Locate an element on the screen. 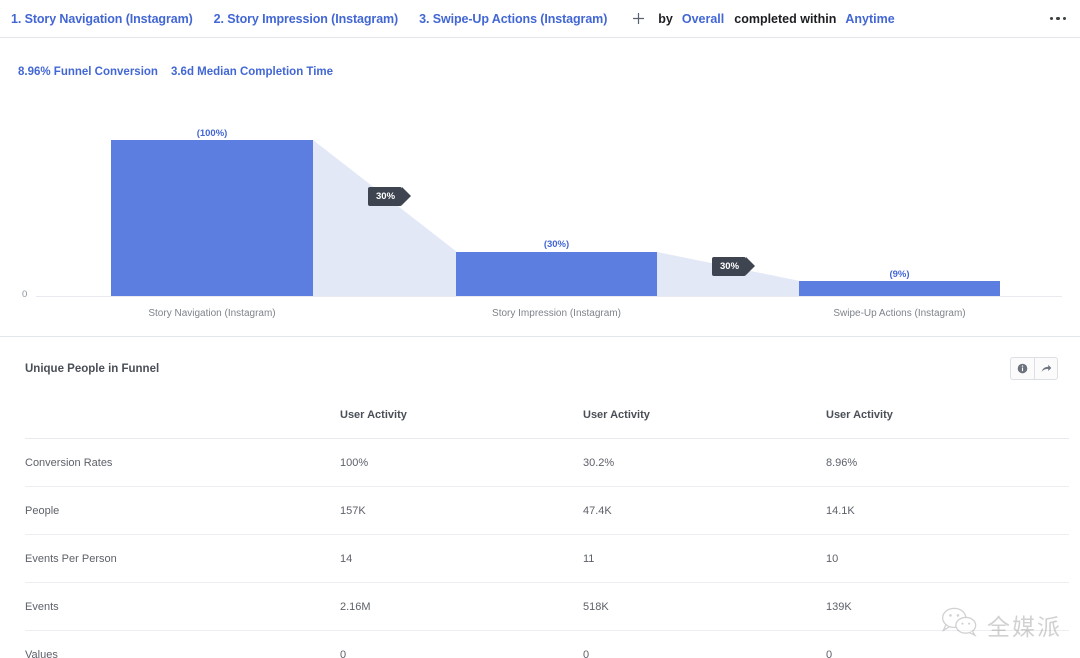 The image size is (1080, 658). completed-within-label: completed within is located at coordinates (785, 18).